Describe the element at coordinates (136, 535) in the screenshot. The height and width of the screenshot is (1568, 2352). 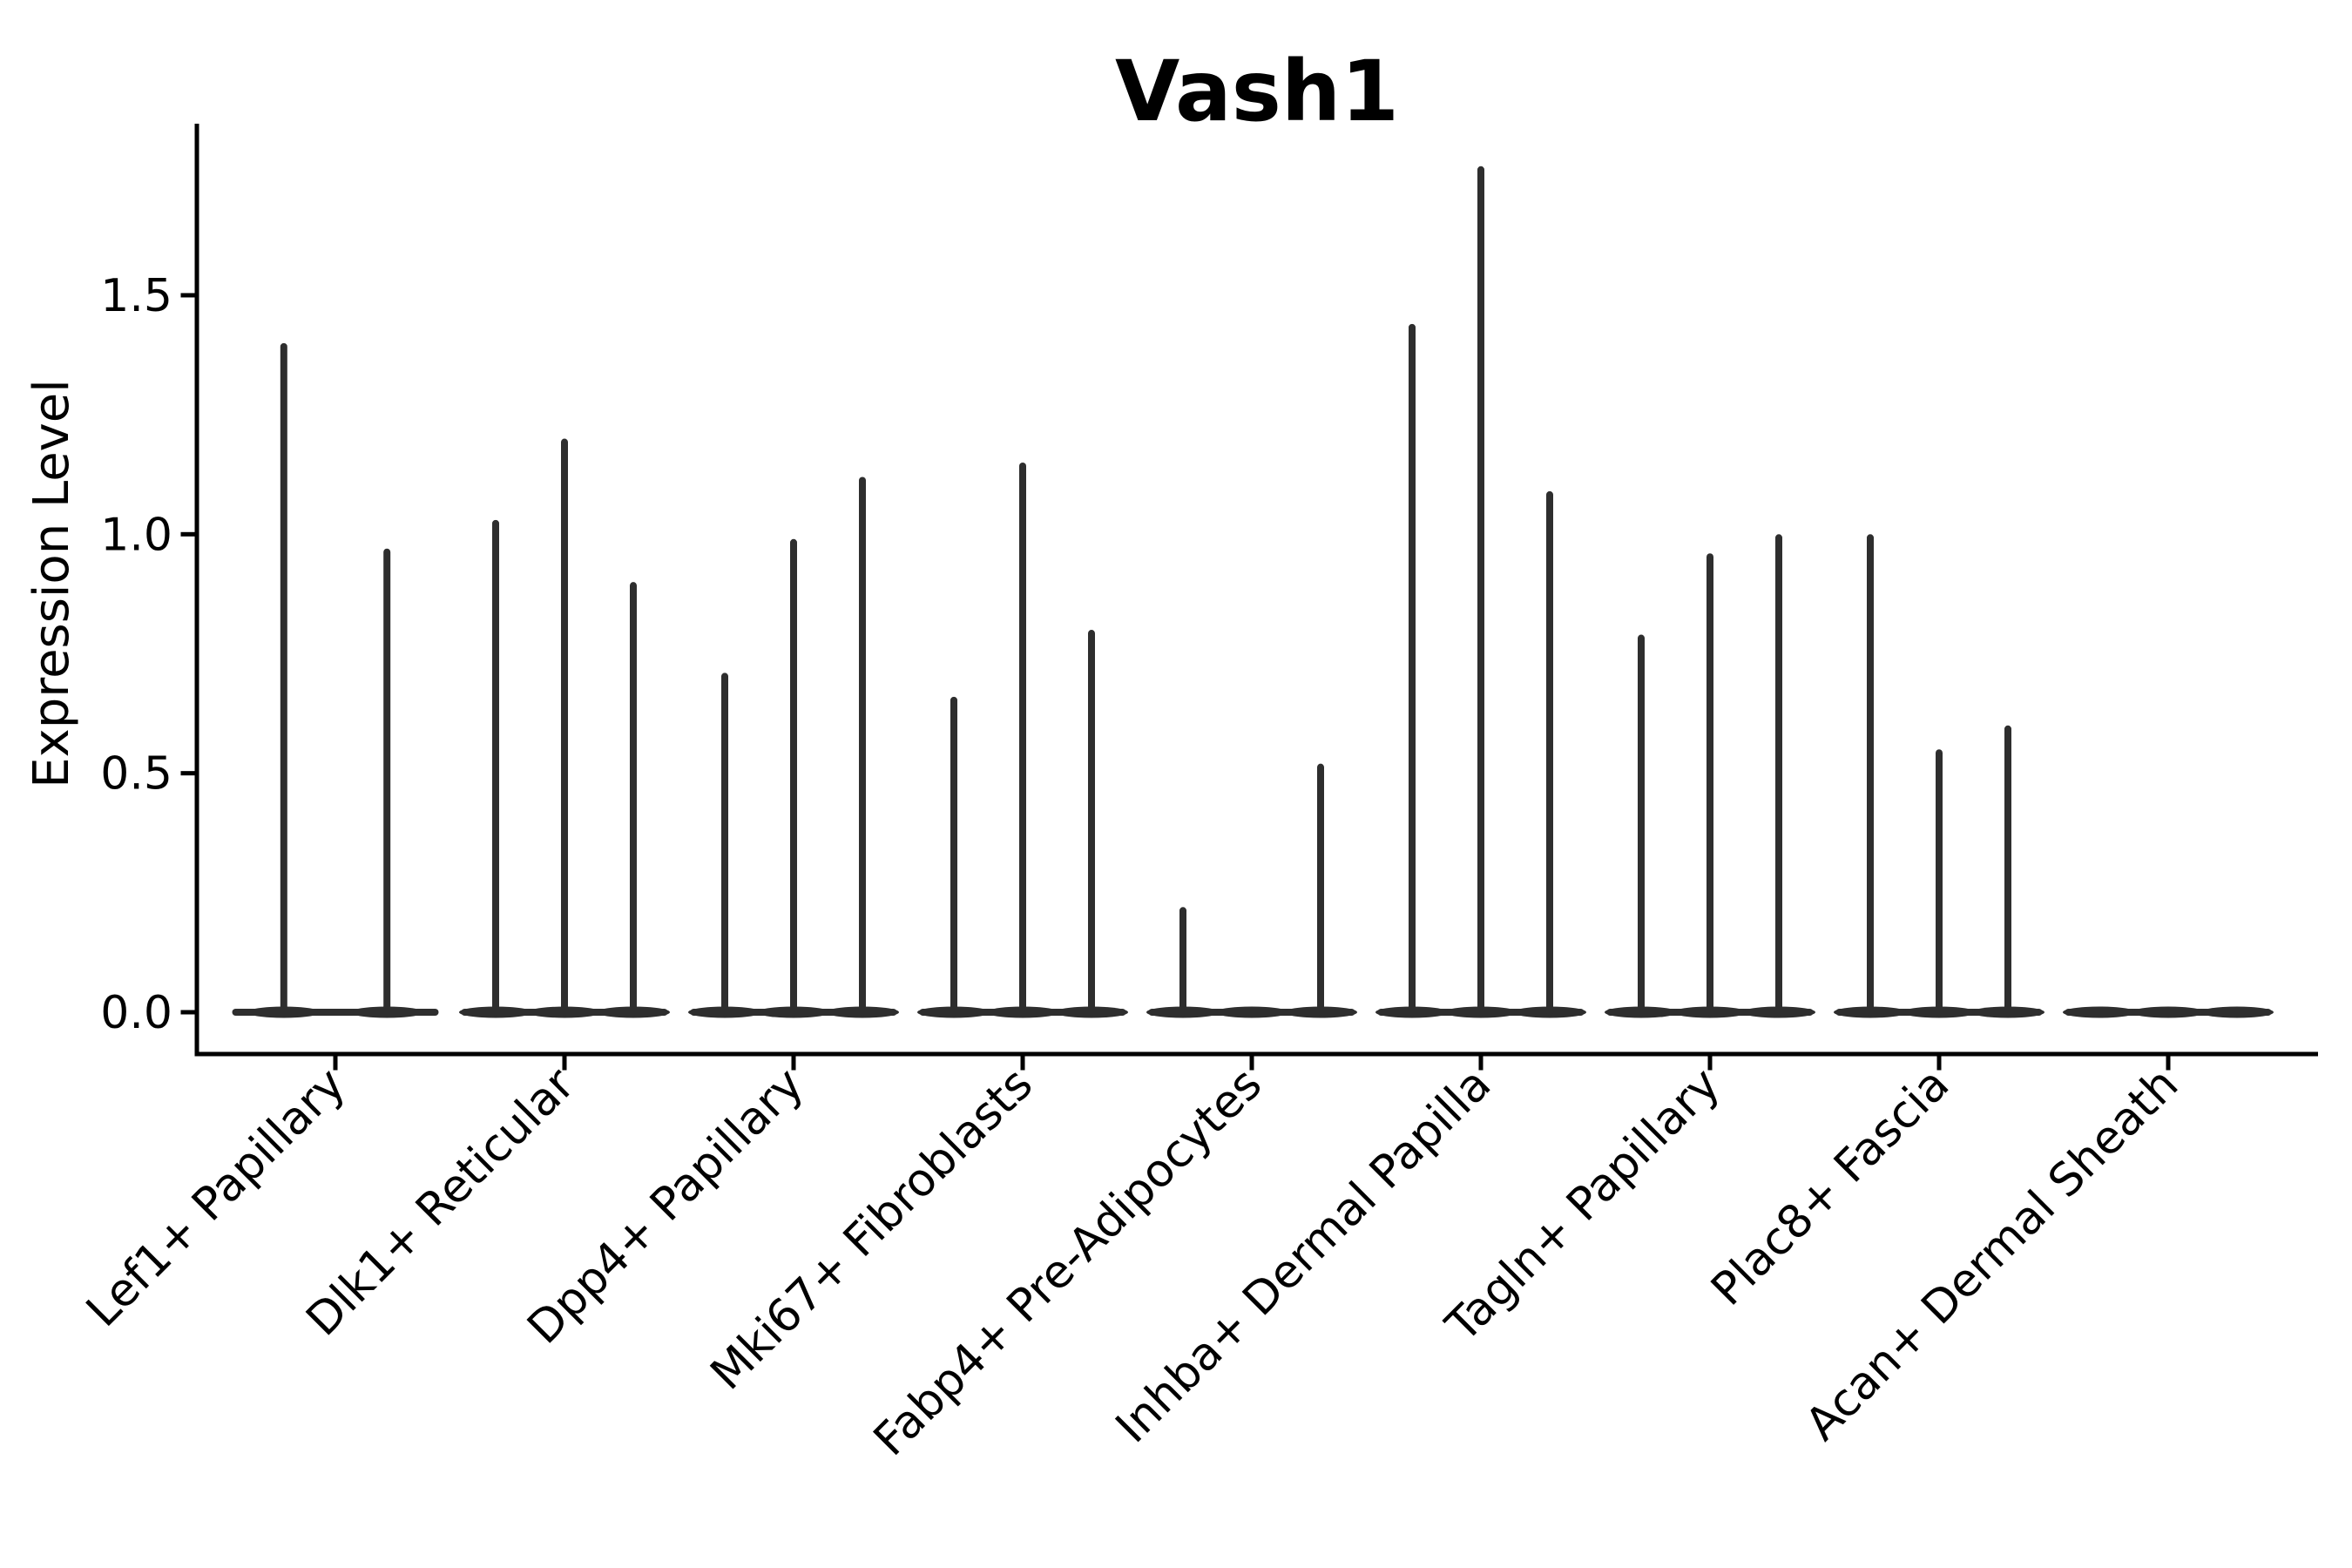
I see `y-tick-label: 1.0` at that location.